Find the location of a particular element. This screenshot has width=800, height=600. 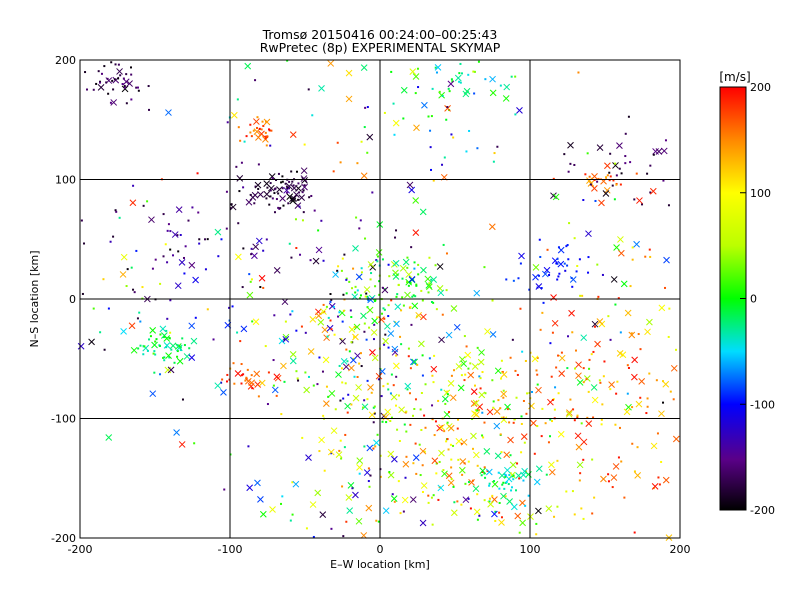

chart-title-line2: RwPretec (8p) EXPERIMENTAL SKYMAP is located at coordinates (380, 47).